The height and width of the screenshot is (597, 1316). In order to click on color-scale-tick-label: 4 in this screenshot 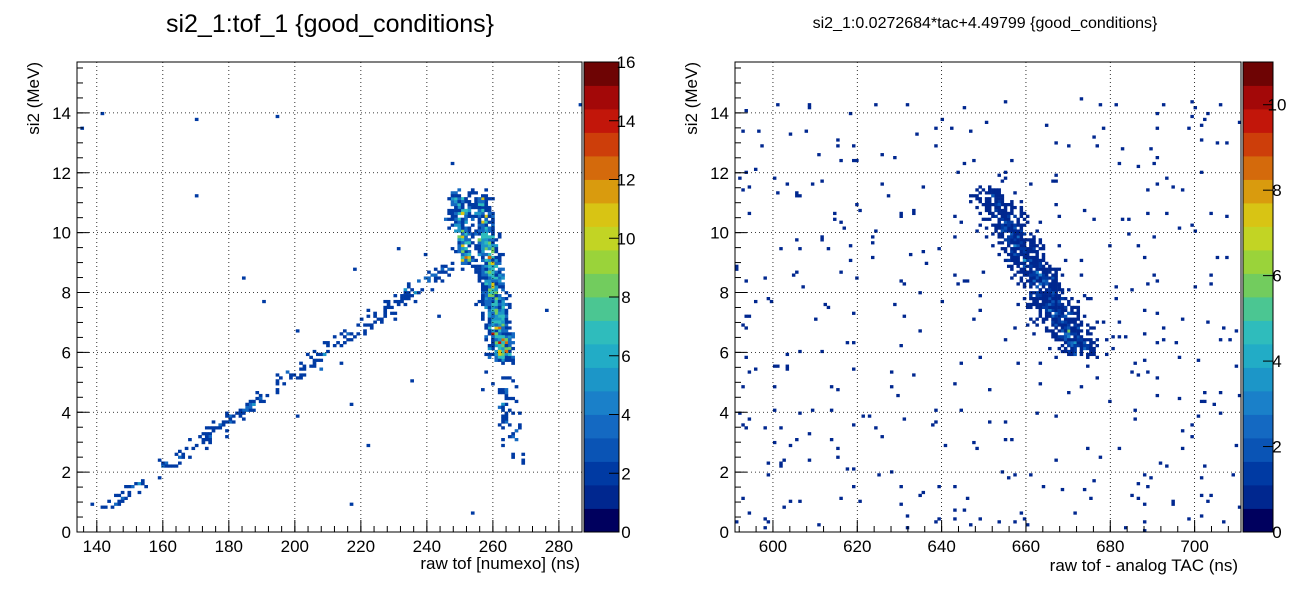, I will do `click(625, 415)`.